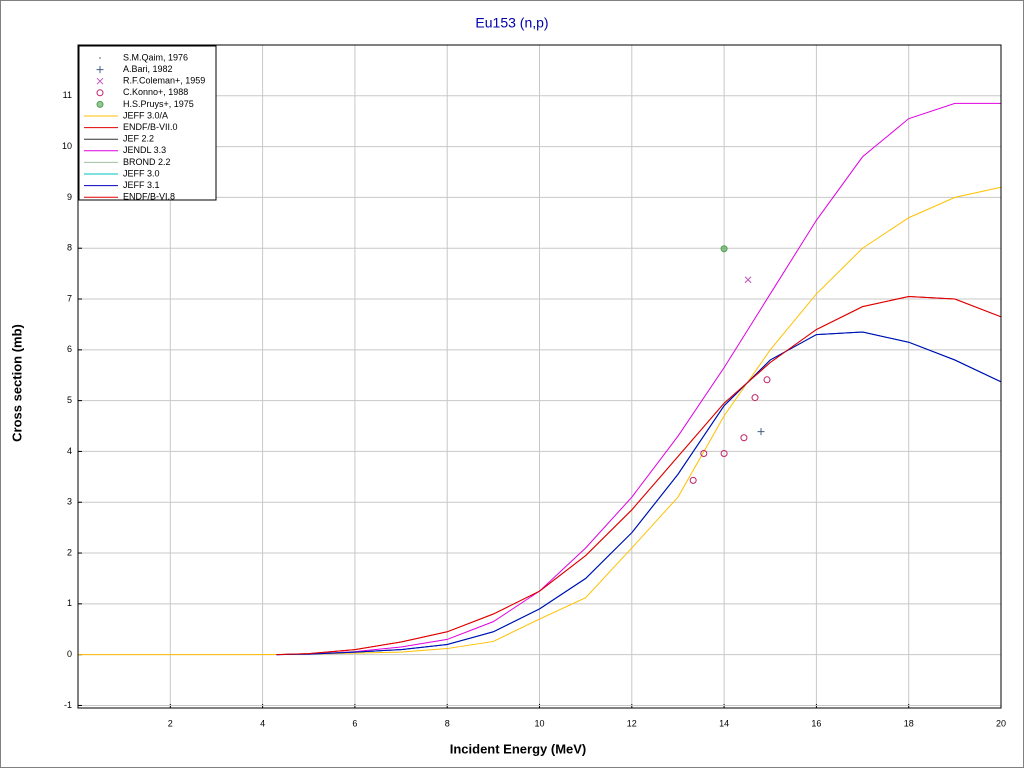 The image size is (1024, 768). Describe the element at coordinates (69, 451) in the screenshot. I see `y-tick-label: 4` at that location.